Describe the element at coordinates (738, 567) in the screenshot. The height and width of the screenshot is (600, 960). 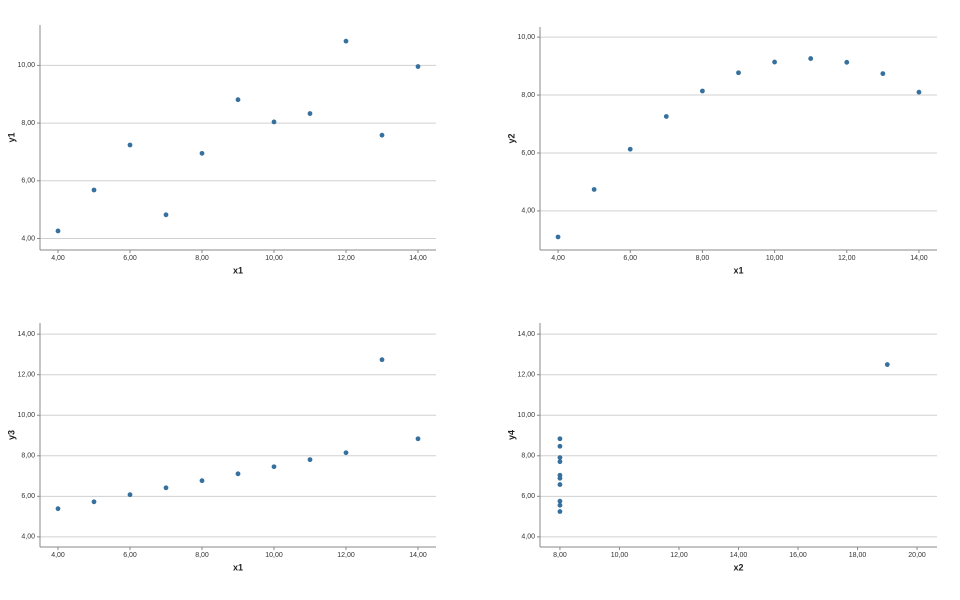
I see `x-axis-title: x2` at that location.